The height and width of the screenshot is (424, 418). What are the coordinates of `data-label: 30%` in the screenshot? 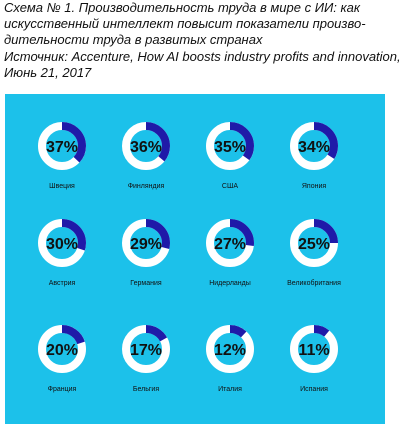 It's located at (62, 244).